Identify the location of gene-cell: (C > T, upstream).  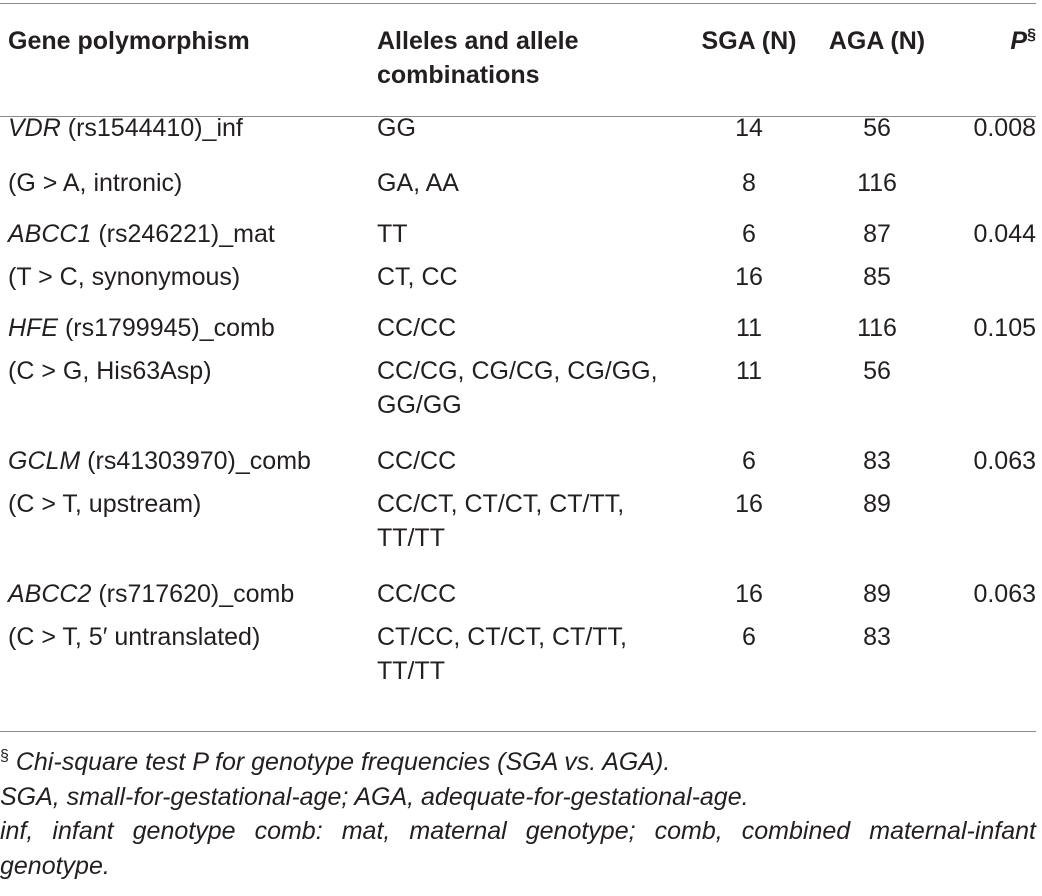
(184, 528).